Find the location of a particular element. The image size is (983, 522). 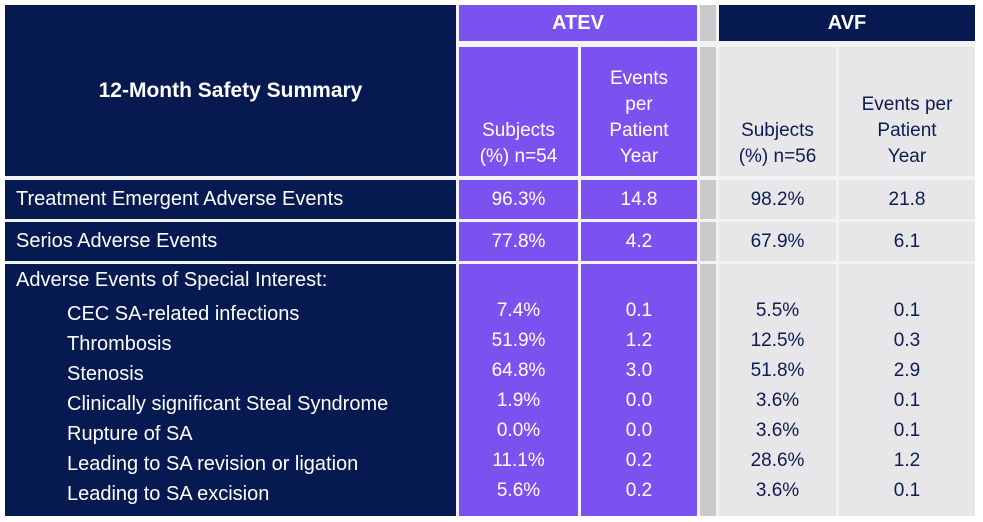

avf-events-value: 2.9 is located at coordinates (907, 370).